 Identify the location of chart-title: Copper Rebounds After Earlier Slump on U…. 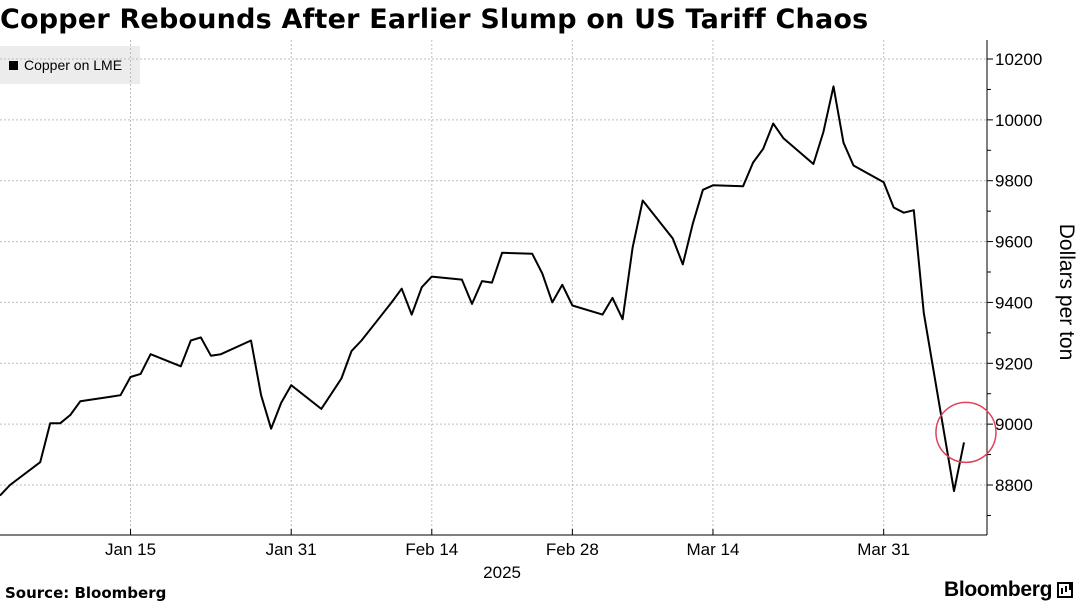
(434, 19).